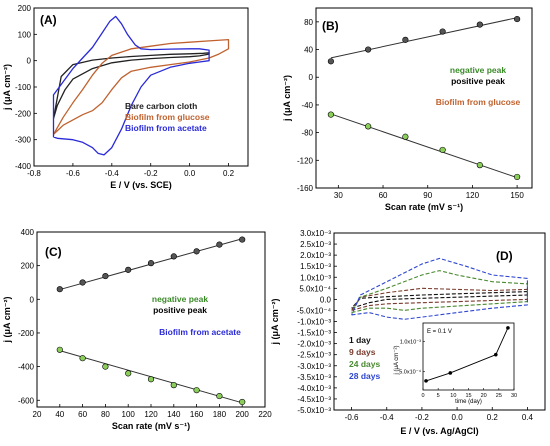  I want to click on y-tick-label: -5.0x10⁻⁴, so click(314, 310).